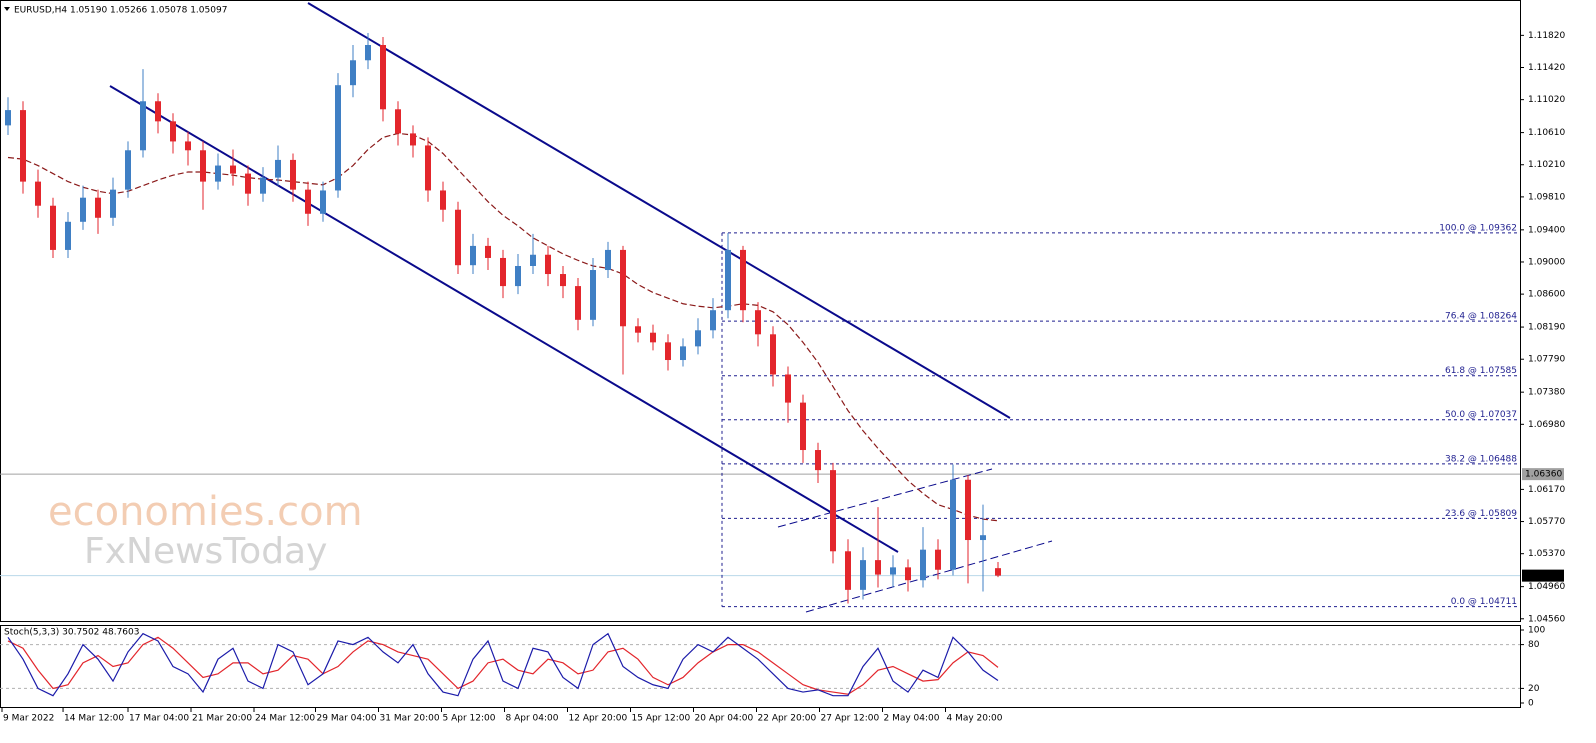 The height and width of the screenshot is (743, 1596). I want to click on stoch-label: Stoch(5,3,3) 30.7502 48.7603, so click(71, 633).